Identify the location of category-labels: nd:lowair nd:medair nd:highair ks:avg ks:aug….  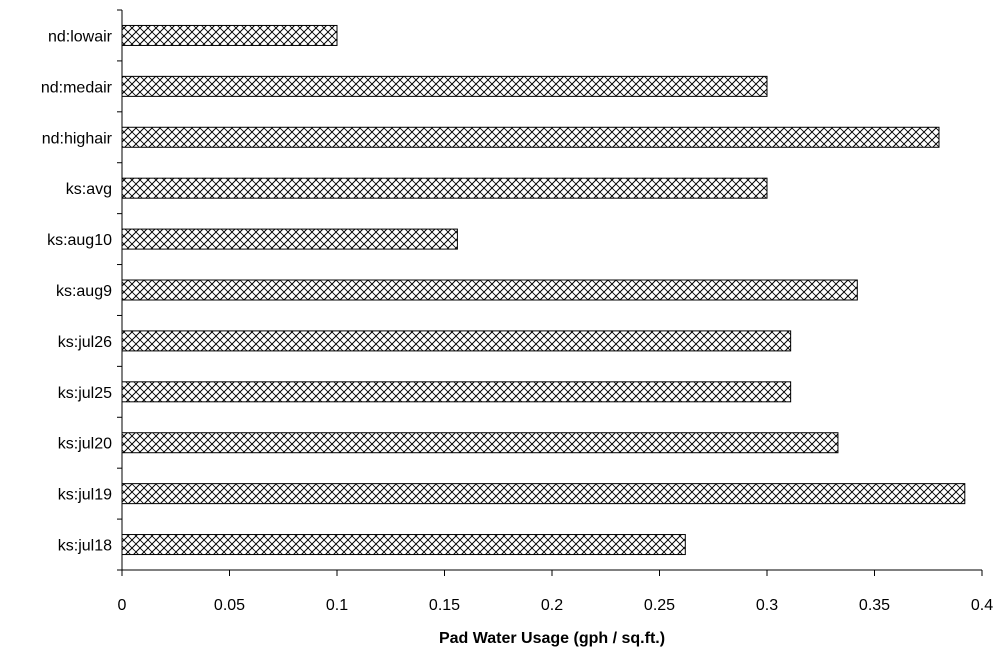
(77, 291).